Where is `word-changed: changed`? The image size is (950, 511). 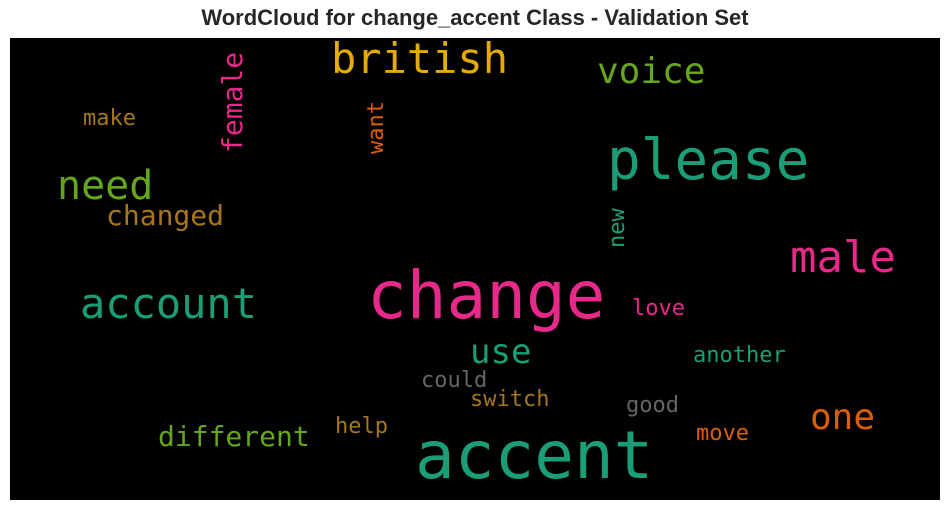
word-changed: changed is located at coordinates (165, 215).